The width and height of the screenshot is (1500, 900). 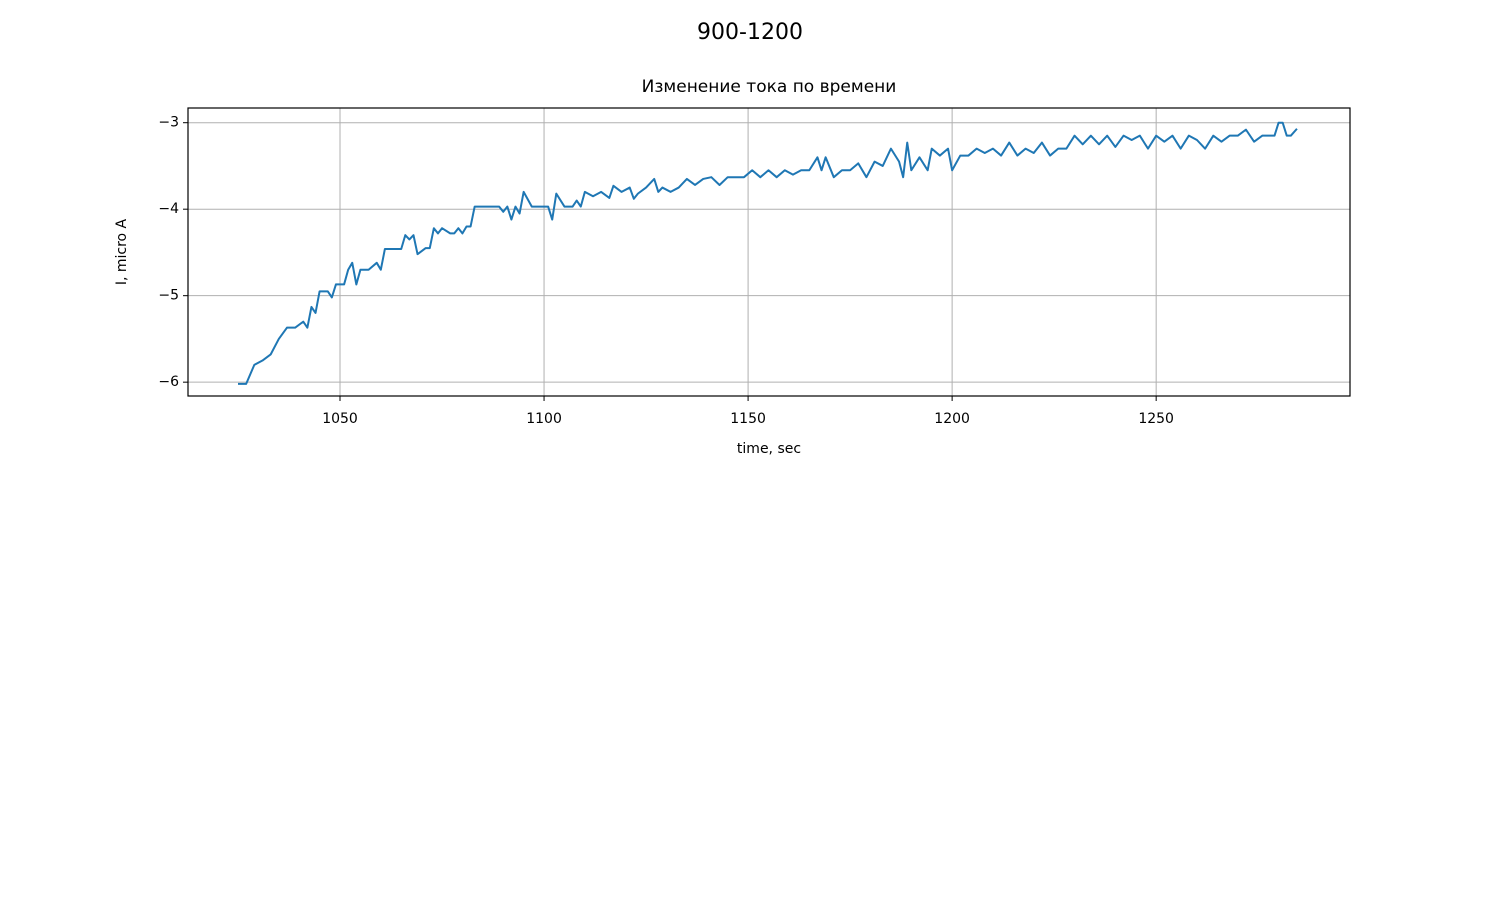 I want to click on y-axis-label: I, micro A, so click(x=122, y=251).